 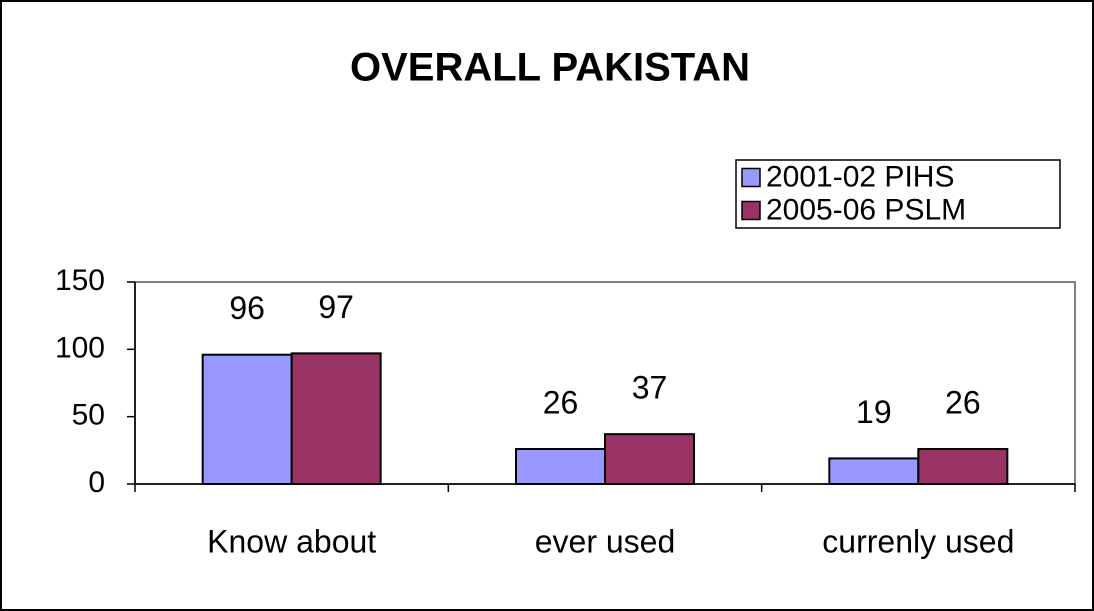 I want to click on data-label: 19, so click(x=874, y=412).